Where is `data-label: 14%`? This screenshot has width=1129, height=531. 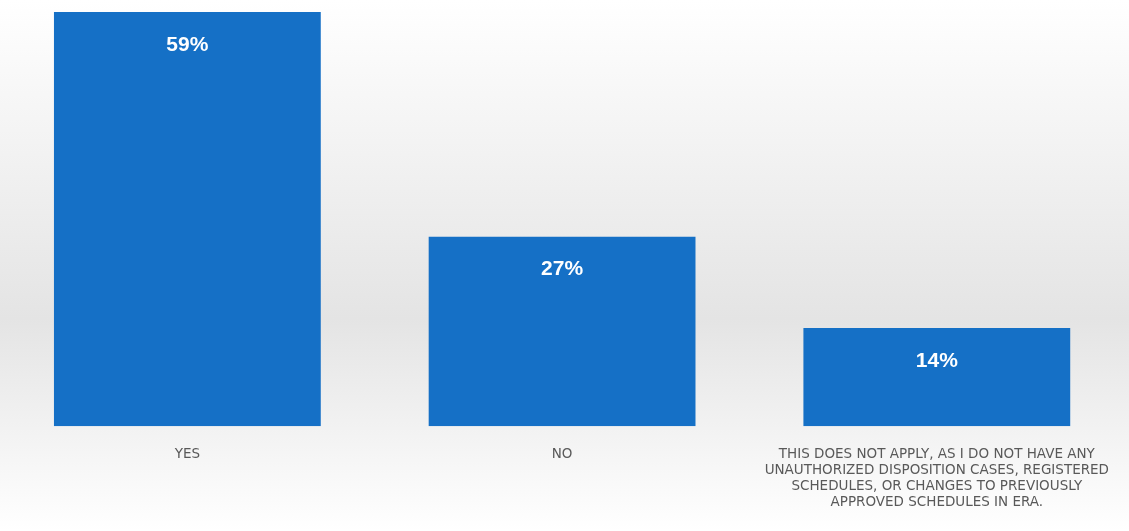
data-label: 14% is located at coordinates (937, 359).